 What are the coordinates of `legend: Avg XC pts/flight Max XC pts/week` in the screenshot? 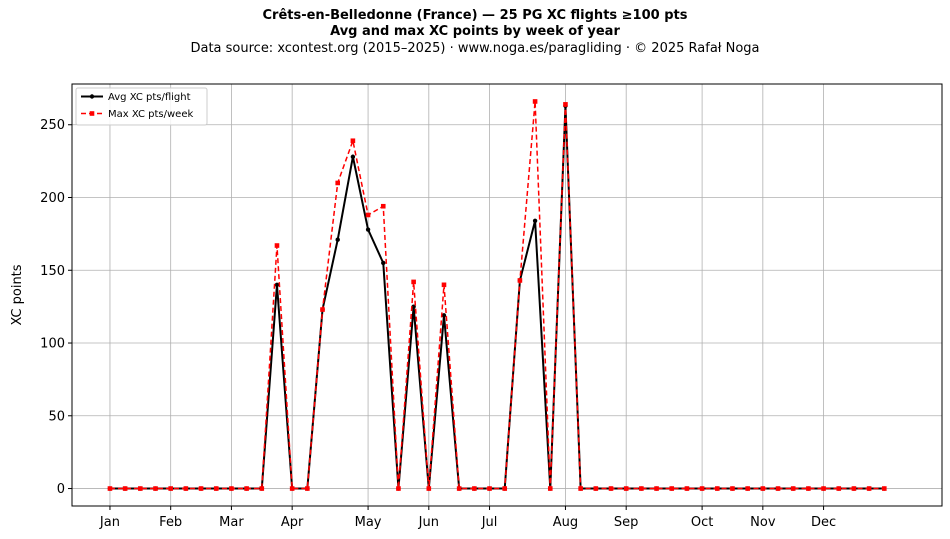 It's located at (141, 106).